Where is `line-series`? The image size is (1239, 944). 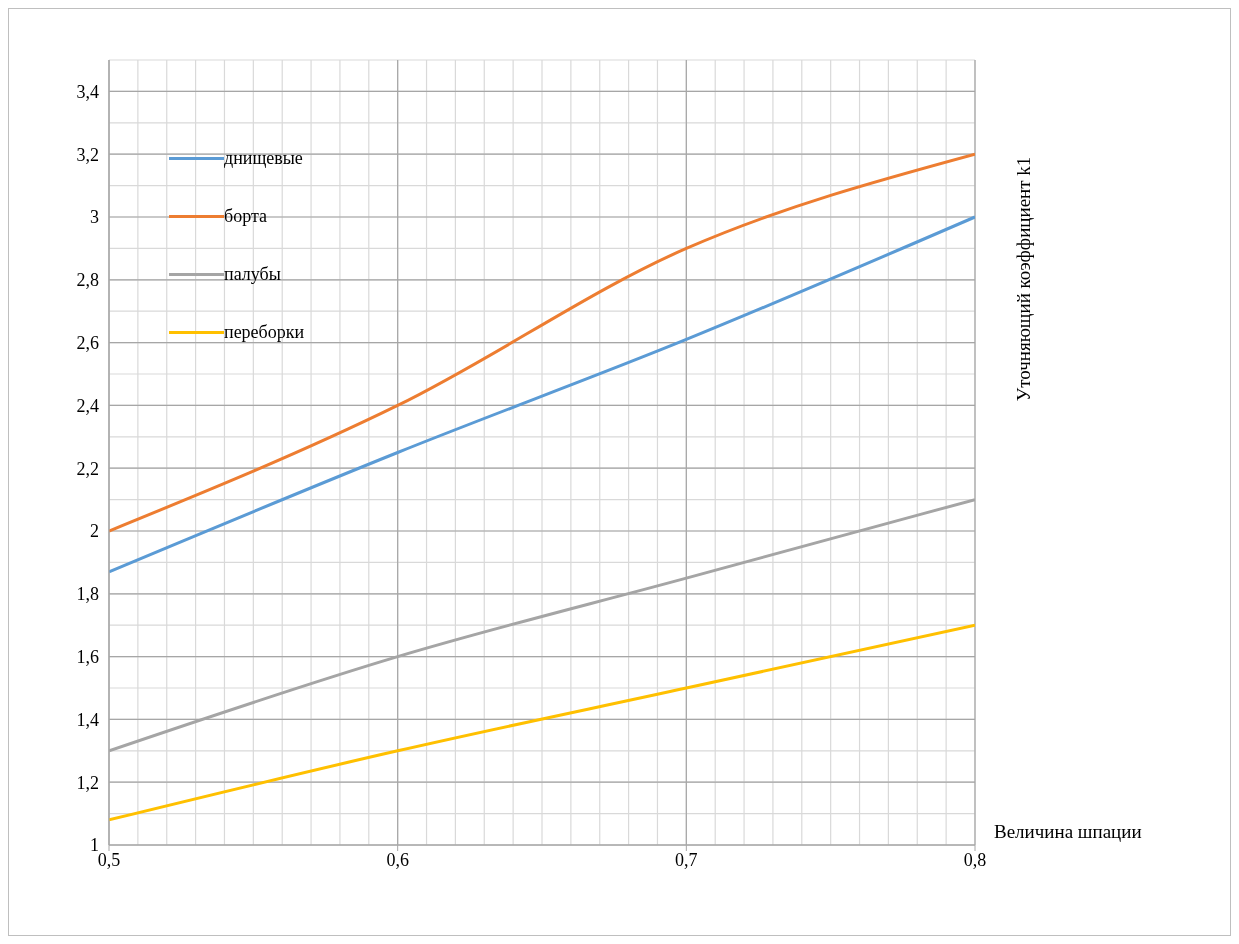
line-series is located at coordinates (542, 722).